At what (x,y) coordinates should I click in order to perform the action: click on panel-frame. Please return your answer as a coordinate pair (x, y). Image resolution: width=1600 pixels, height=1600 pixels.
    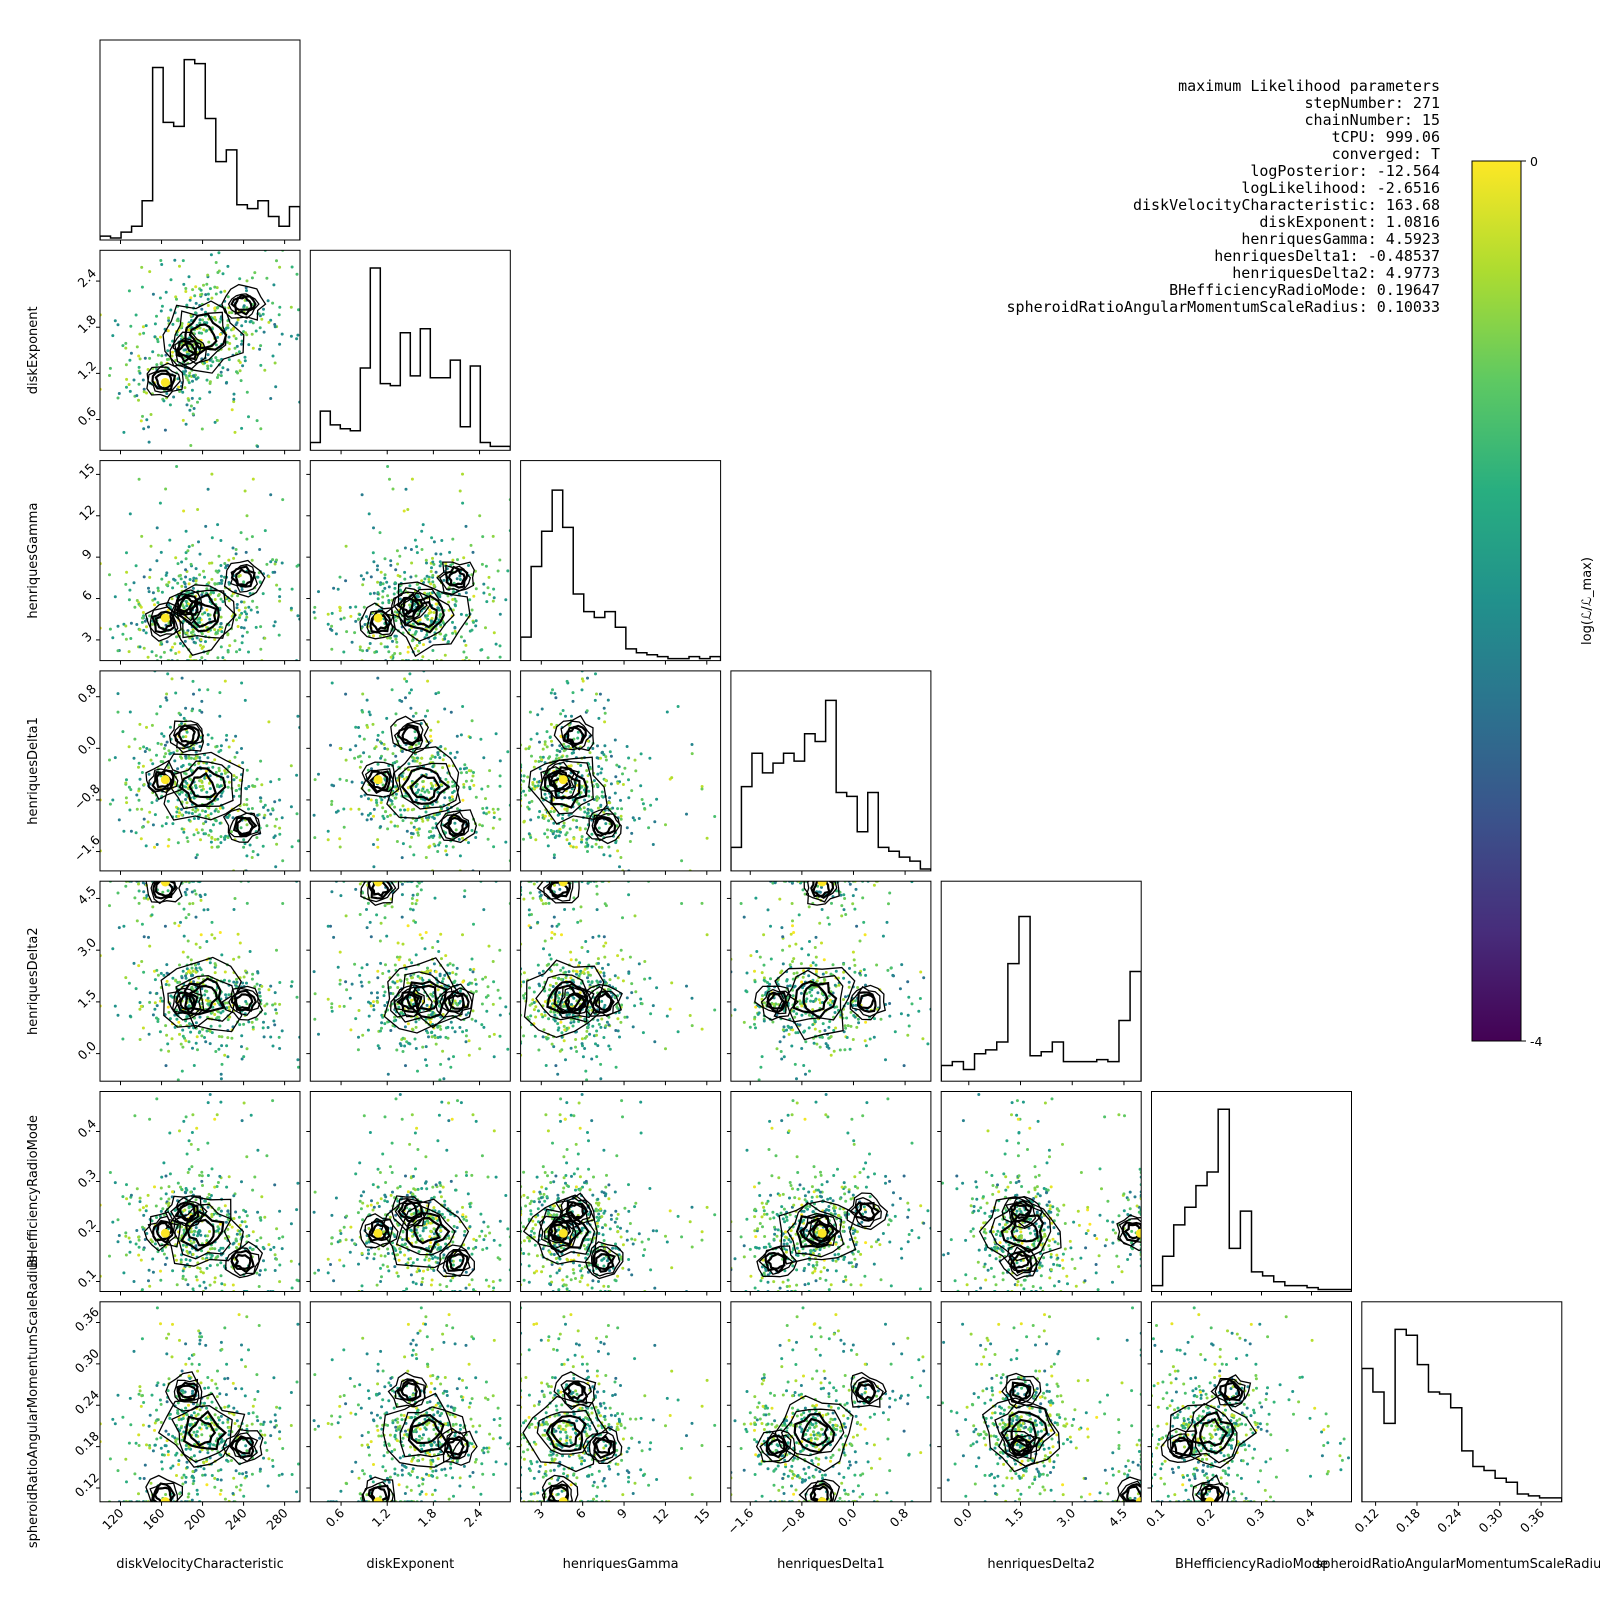
    Looking at the image, I should click on (621, 561).